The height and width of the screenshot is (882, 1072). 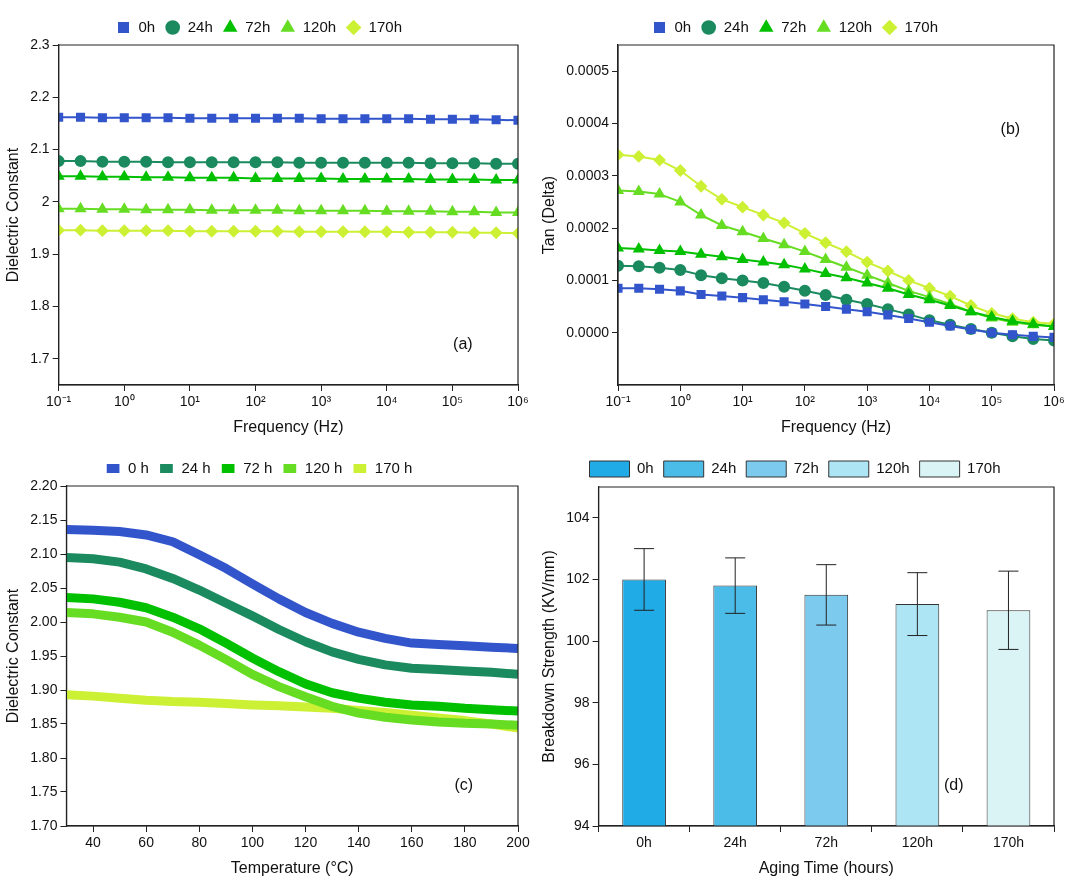 What do you see at coordinates (412, 842) in the screenshot?
I see `x-tick-label: 160` at bounding box center [412, 842].